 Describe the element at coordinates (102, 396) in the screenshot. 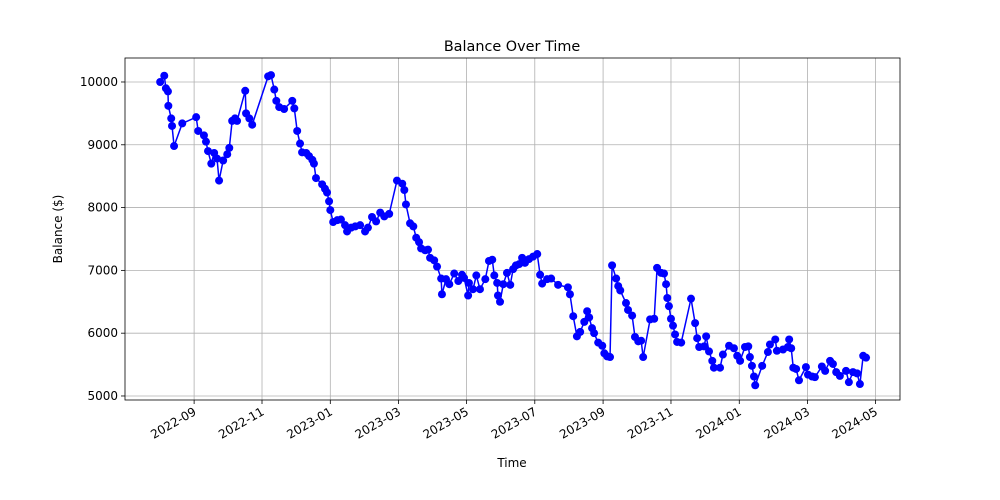

I see `y-tick-label: 5000` at that location.